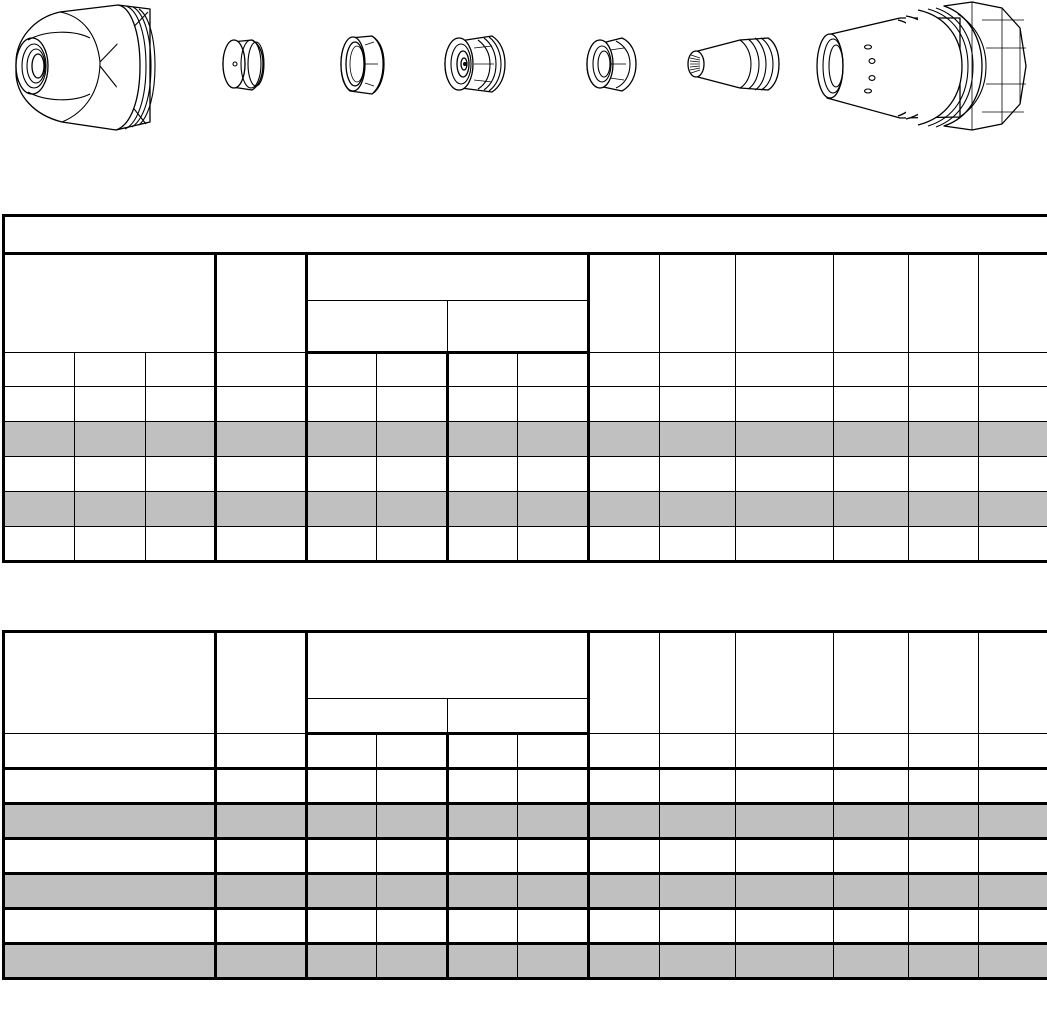 Image resolution: width=1047 pixels, height=1018 pixels. What do you see at coordinates (525, 716) in the screenshot?
I see `table-two-header-row-sub` at bounding box center [525, 716].